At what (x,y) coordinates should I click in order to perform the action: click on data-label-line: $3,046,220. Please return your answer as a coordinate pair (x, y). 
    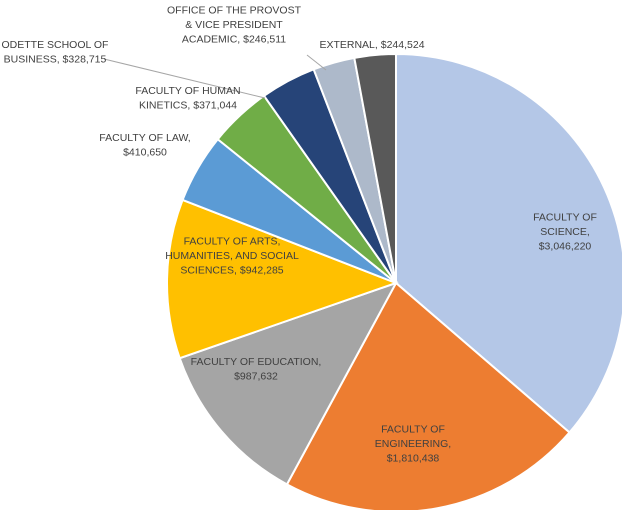
    Looking at the image, I should click on (565, 247).